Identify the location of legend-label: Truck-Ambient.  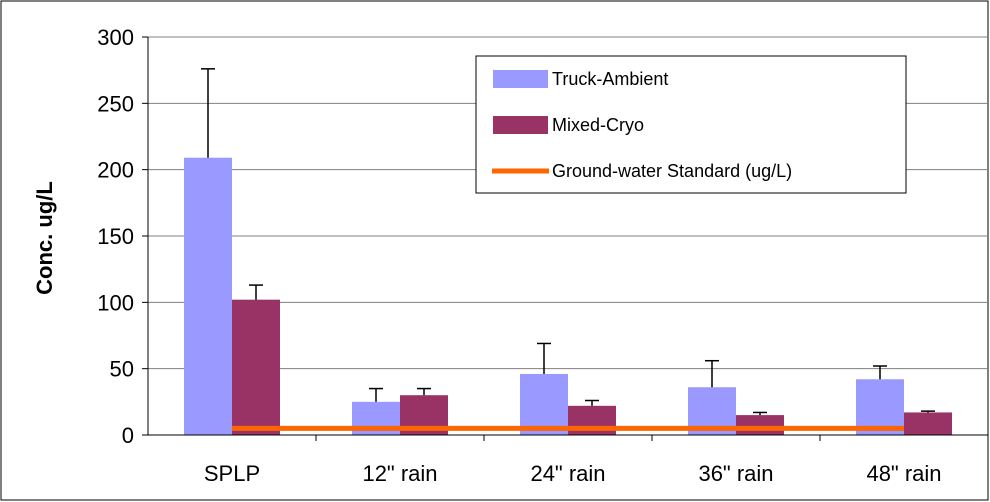
(610, 79).